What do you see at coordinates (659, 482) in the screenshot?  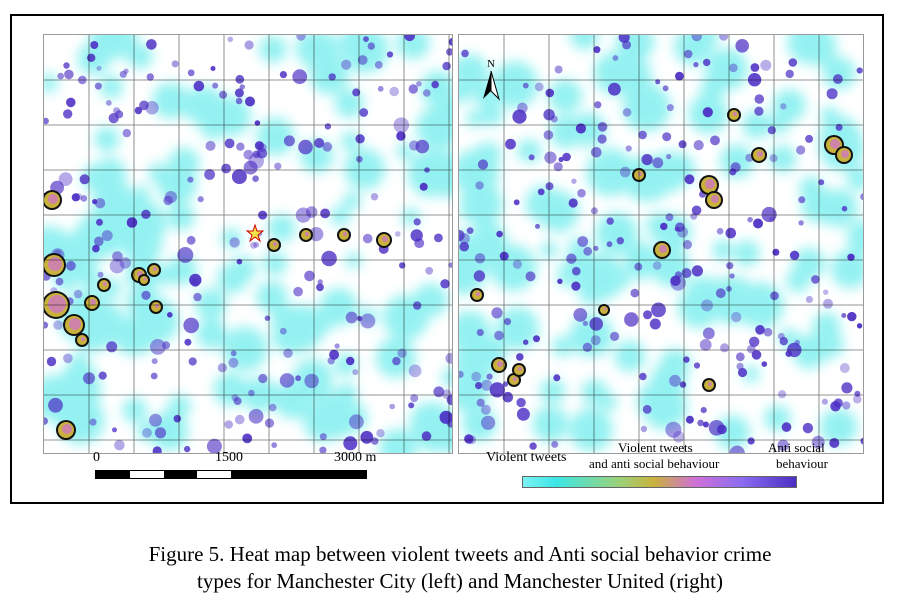 I see `legend-color-ramp` at bounding box center [659, 482].